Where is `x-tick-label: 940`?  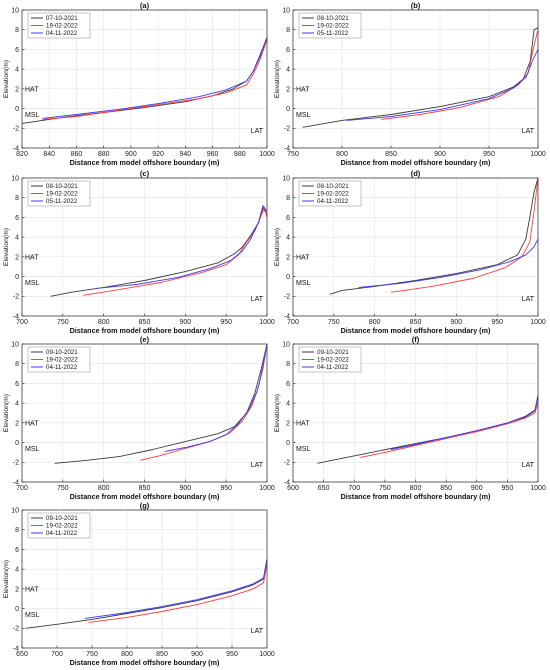 x-tick-label: 940 is located at coordinates (185, 154).